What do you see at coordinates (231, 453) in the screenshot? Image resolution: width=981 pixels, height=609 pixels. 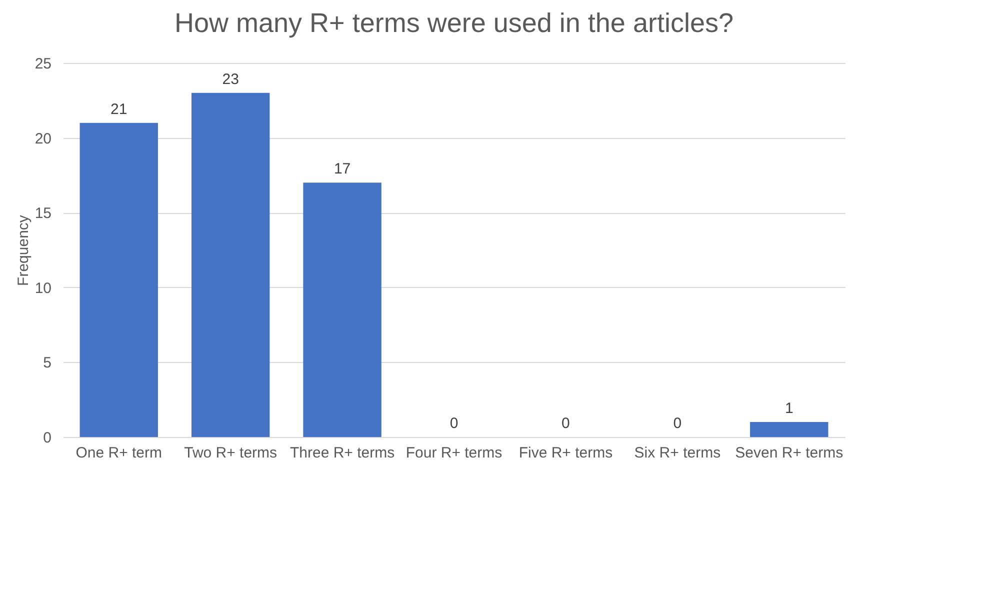 I see `x-tick-label: Two R+ terms` at bounding box center [231, 453].